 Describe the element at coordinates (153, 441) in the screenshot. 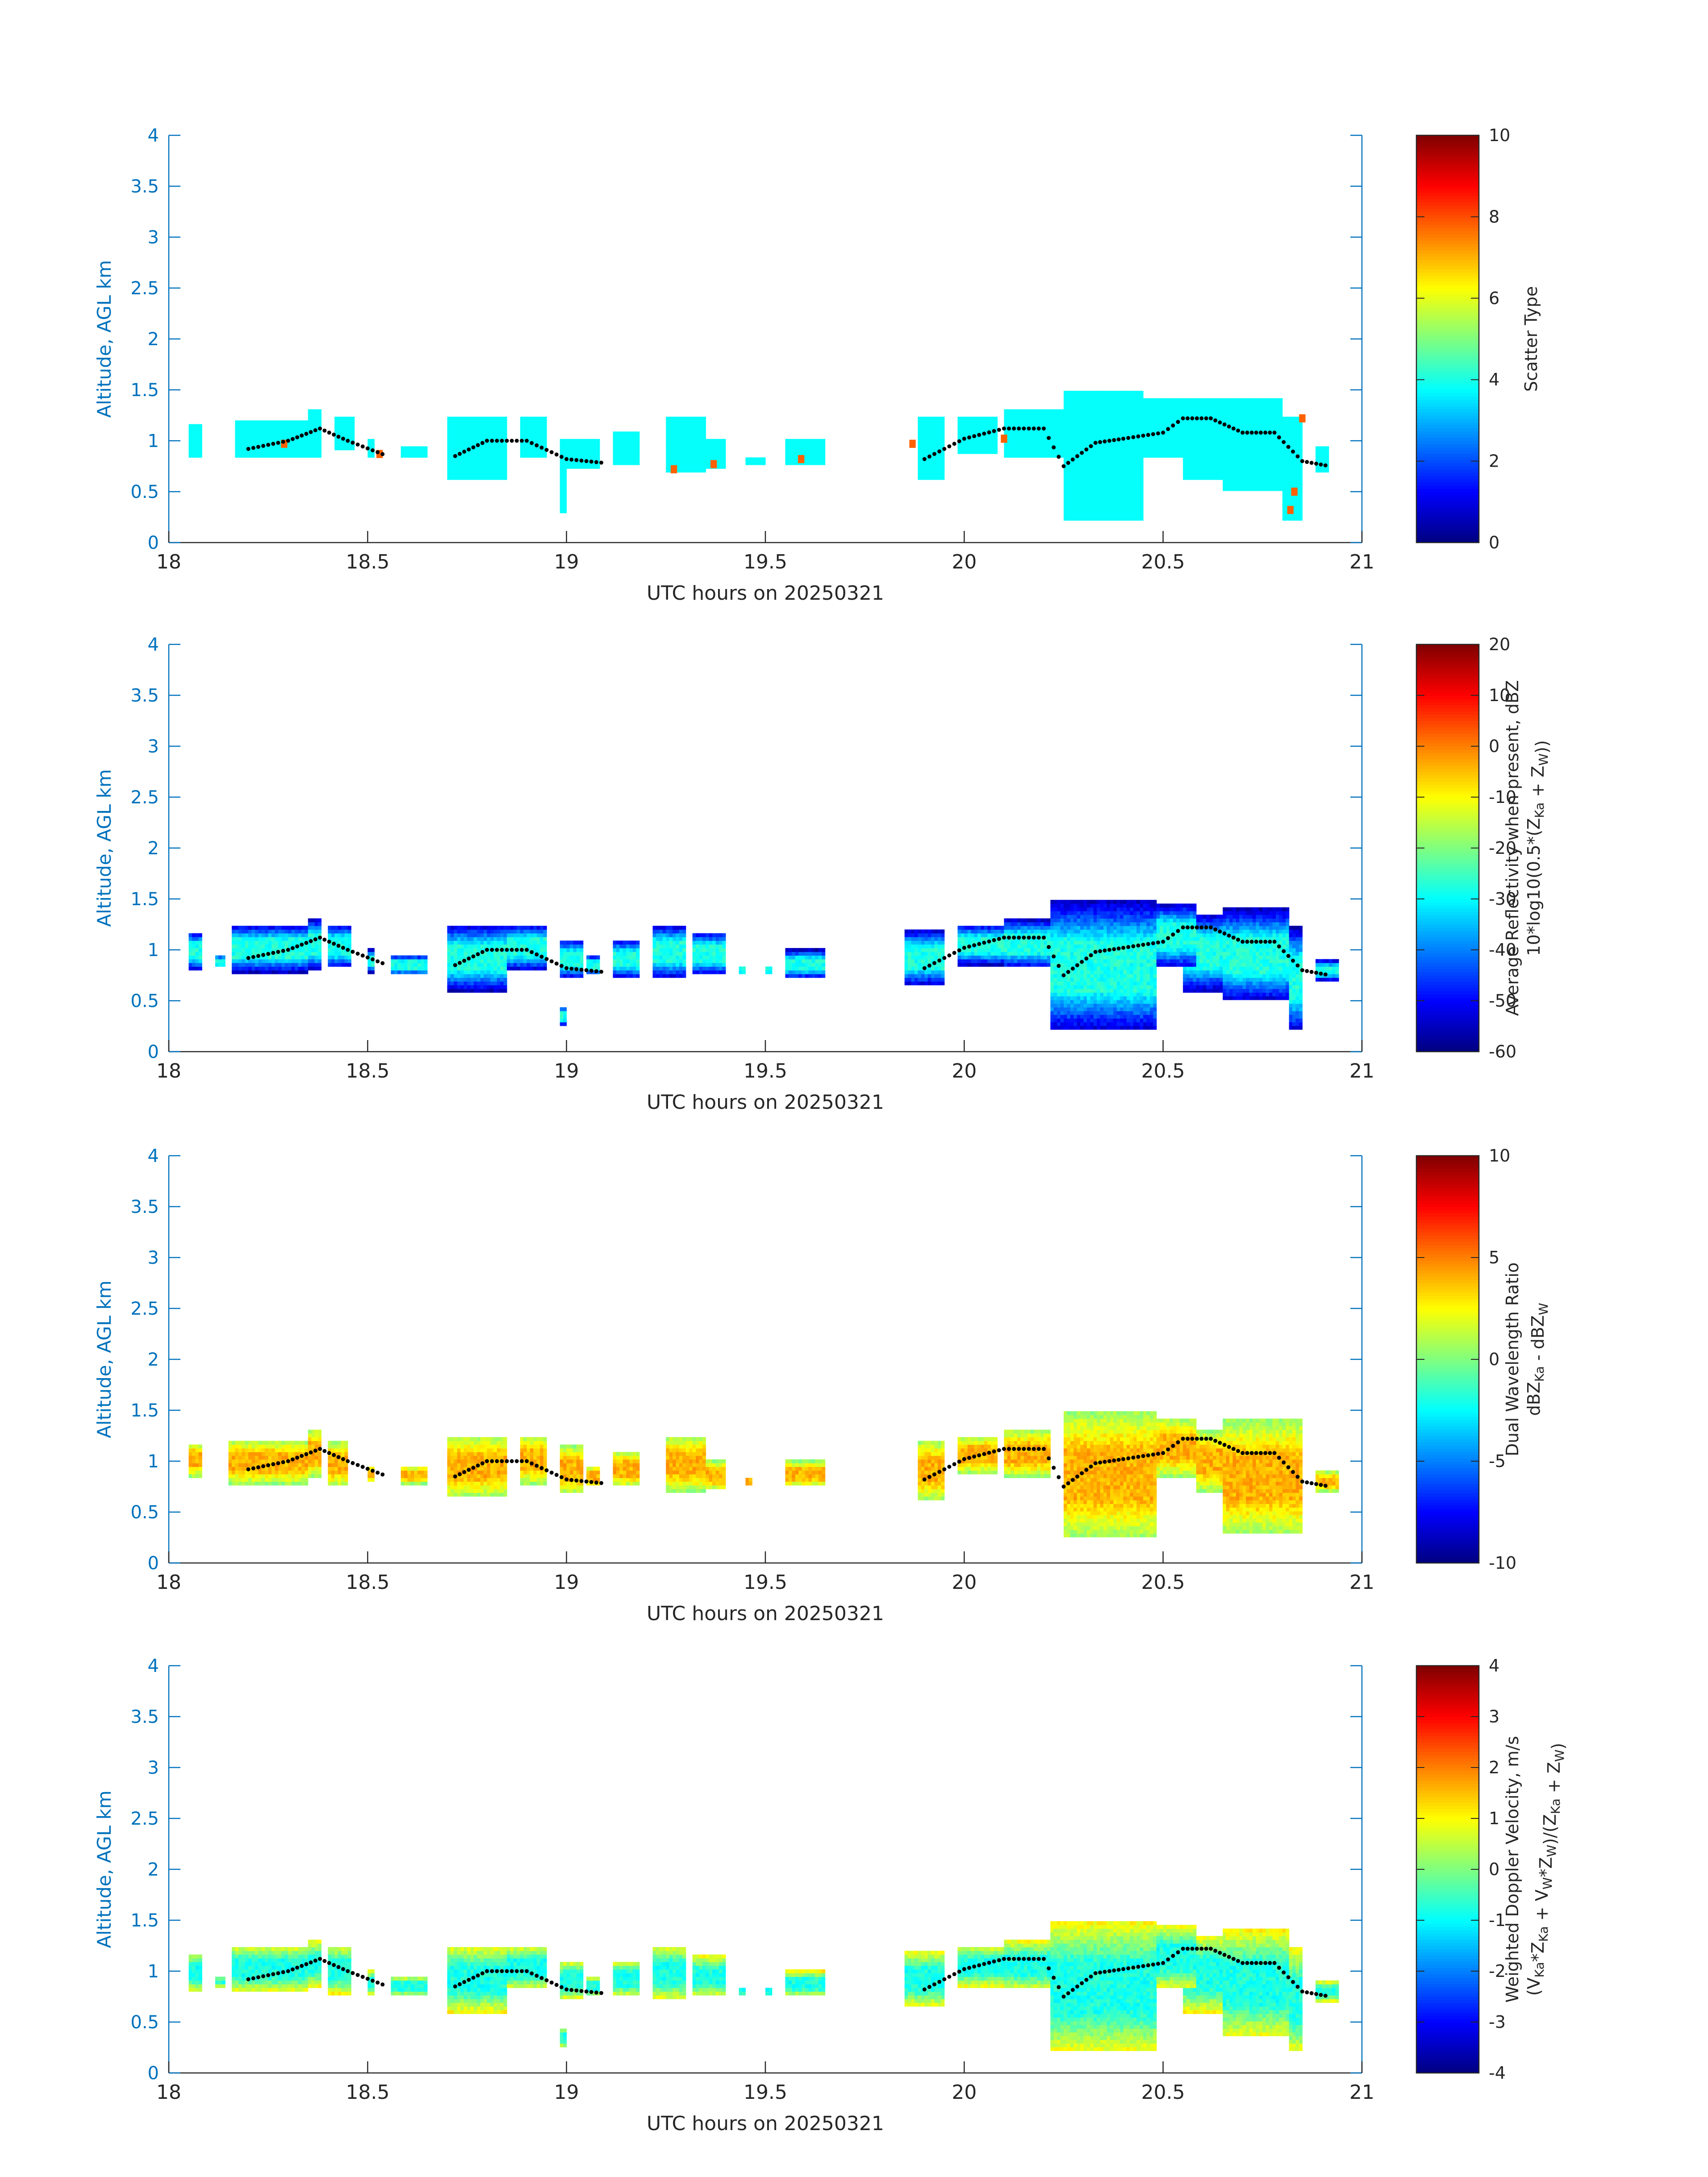

I see `y-tick-label: 1` at that location.